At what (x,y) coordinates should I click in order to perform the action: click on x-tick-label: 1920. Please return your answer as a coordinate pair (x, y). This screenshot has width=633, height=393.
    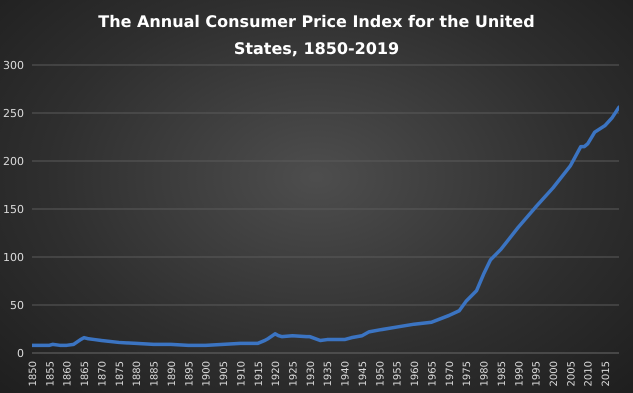
    Looking at the image, I should click on (276, 373).